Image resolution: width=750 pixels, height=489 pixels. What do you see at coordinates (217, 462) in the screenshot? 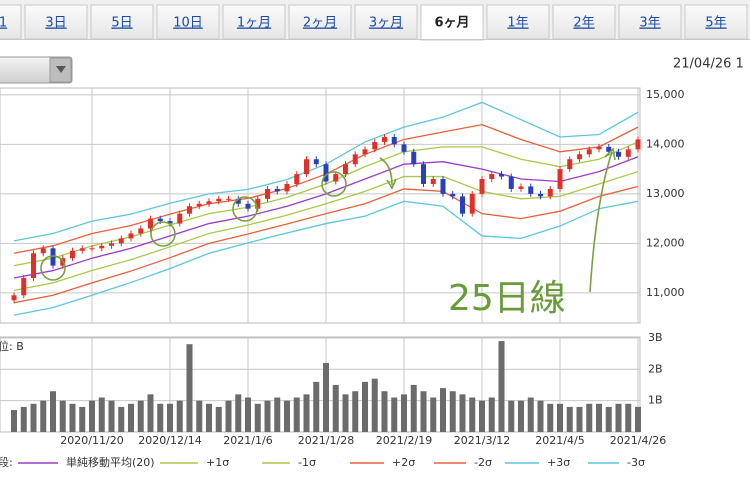
I see `legend-label: +1σ` at bounding box center [217, 462].